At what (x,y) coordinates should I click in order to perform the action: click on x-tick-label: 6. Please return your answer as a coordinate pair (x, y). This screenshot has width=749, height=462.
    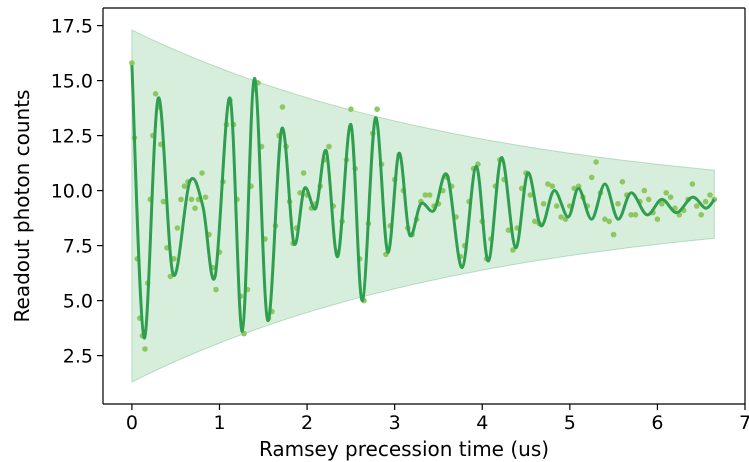
    Looking at the image, I should click on (657, 423).